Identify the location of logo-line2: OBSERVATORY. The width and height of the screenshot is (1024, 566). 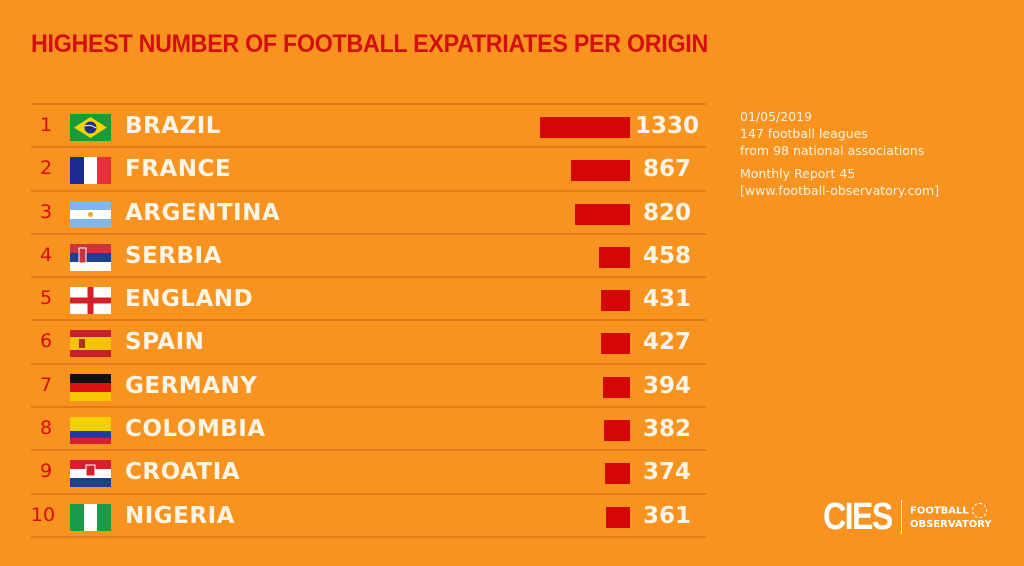
(951, 524).